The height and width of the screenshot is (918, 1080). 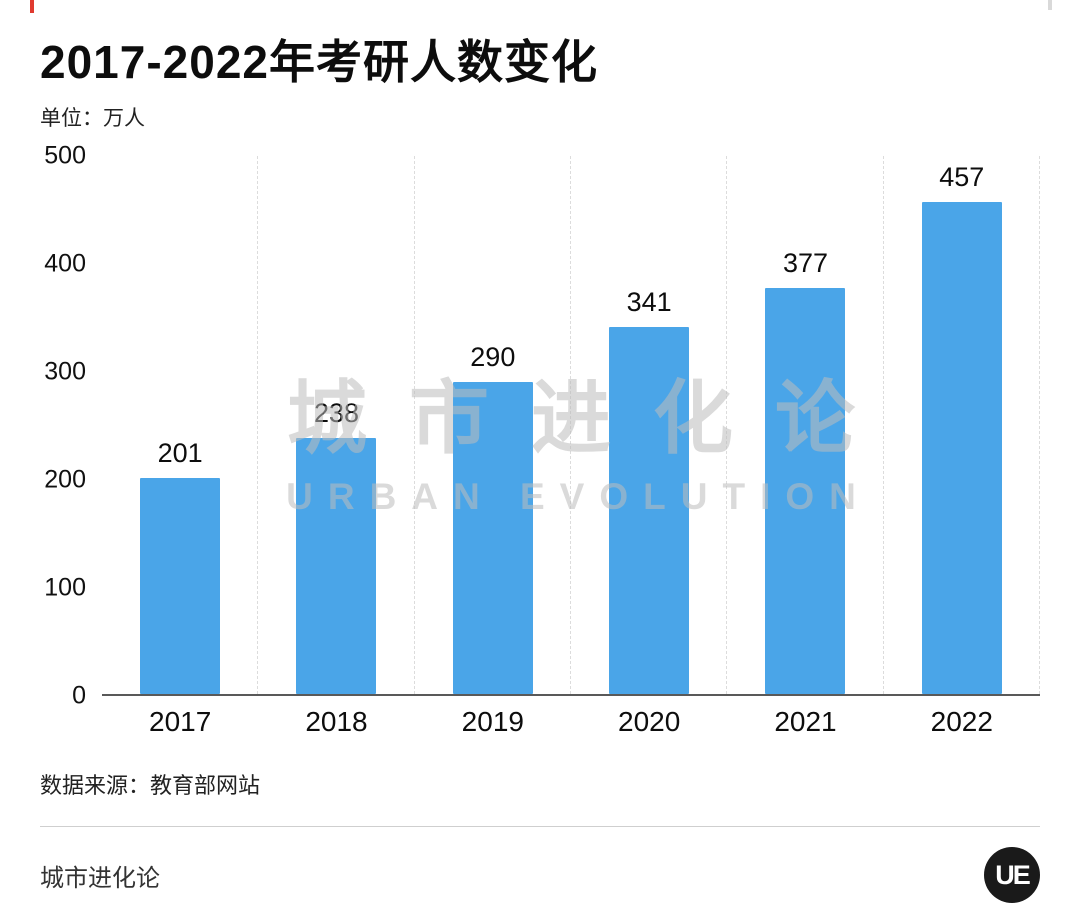 I want to click on bar-group-2020: 341, so click(x=649, y=425).